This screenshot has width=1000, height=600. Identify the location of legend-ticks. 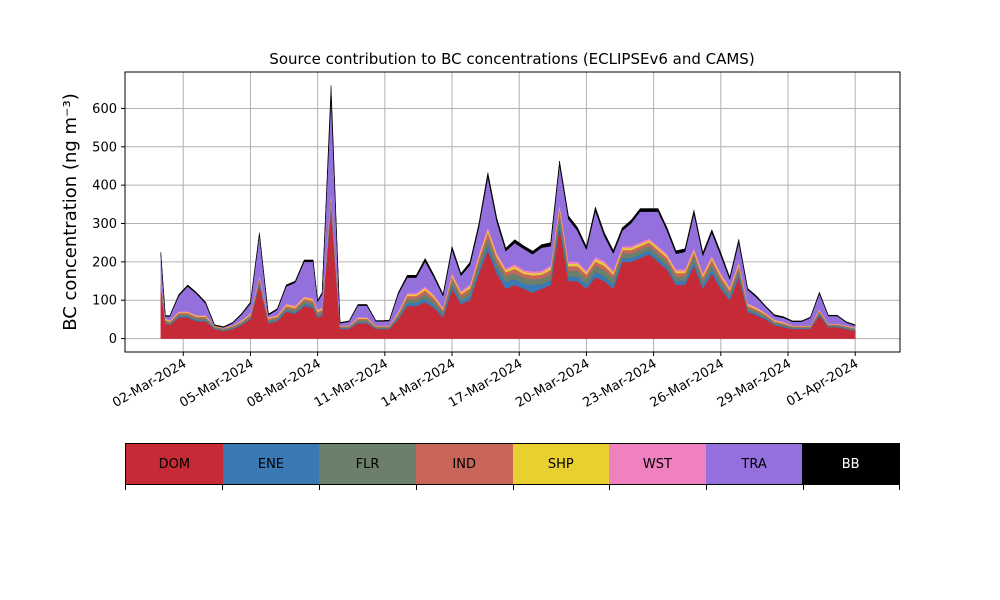
(512, 488).